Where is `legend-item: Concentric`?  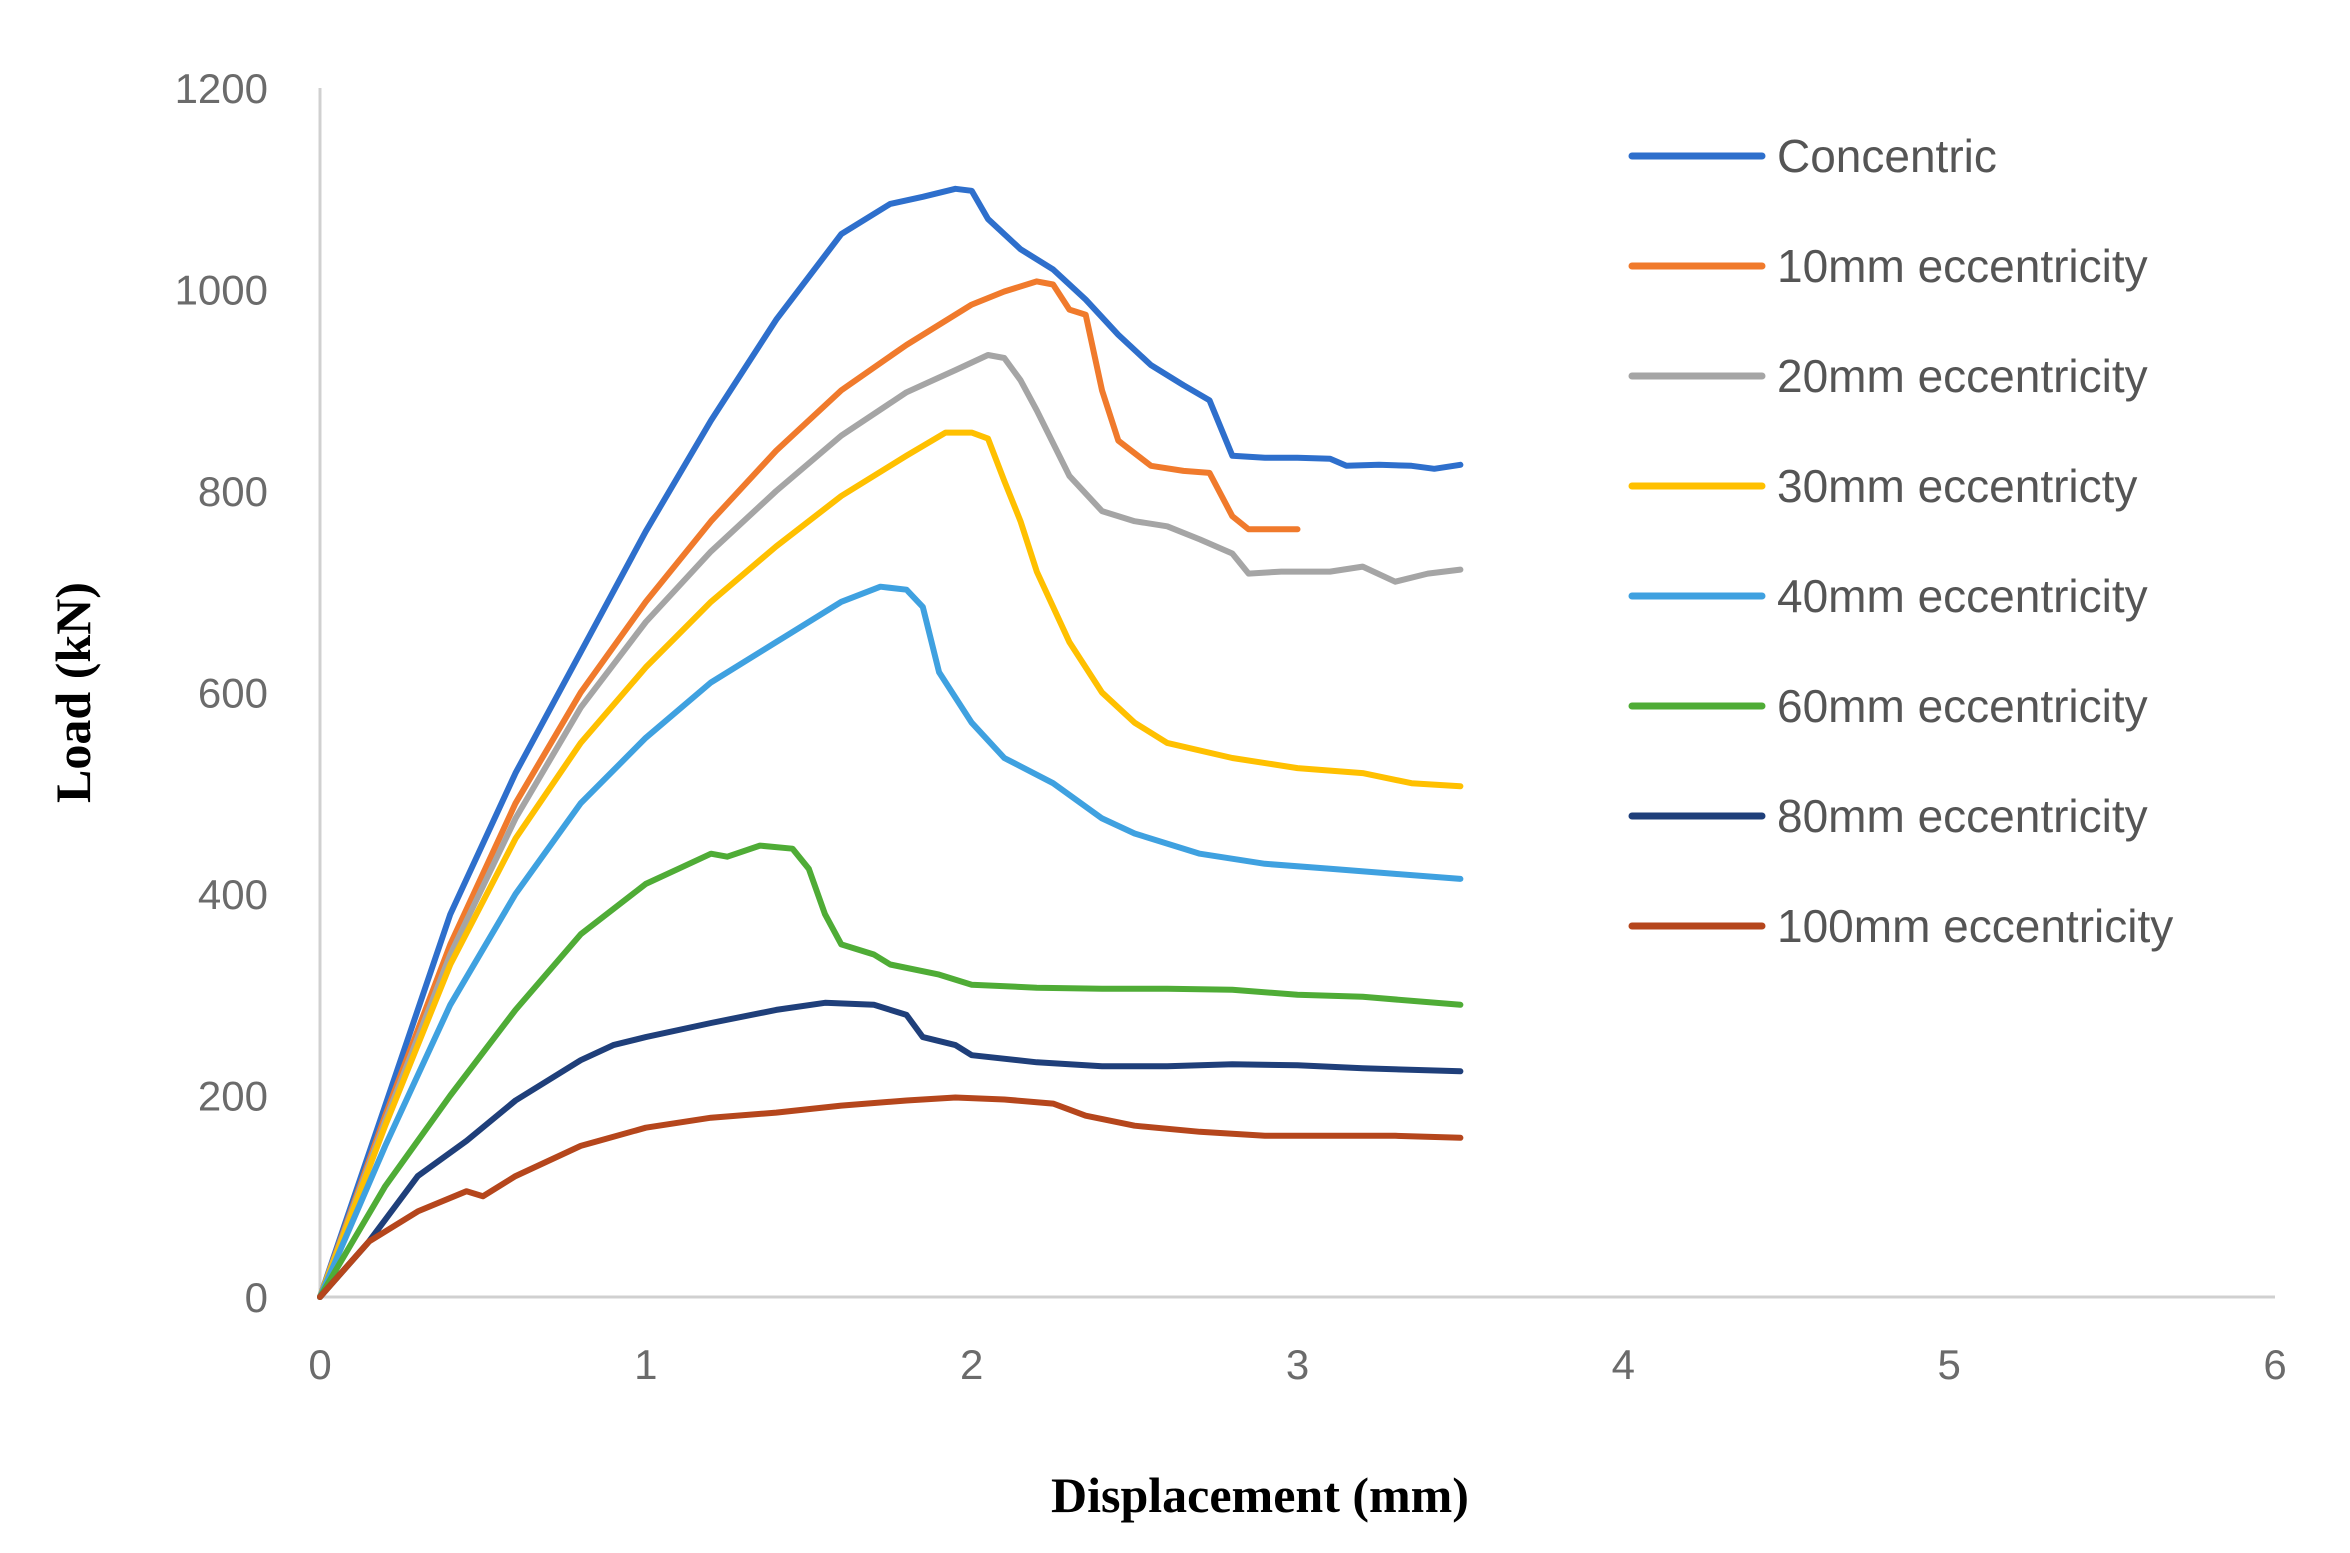
legend-item: Concentric is located at coordinates (1812, 156).